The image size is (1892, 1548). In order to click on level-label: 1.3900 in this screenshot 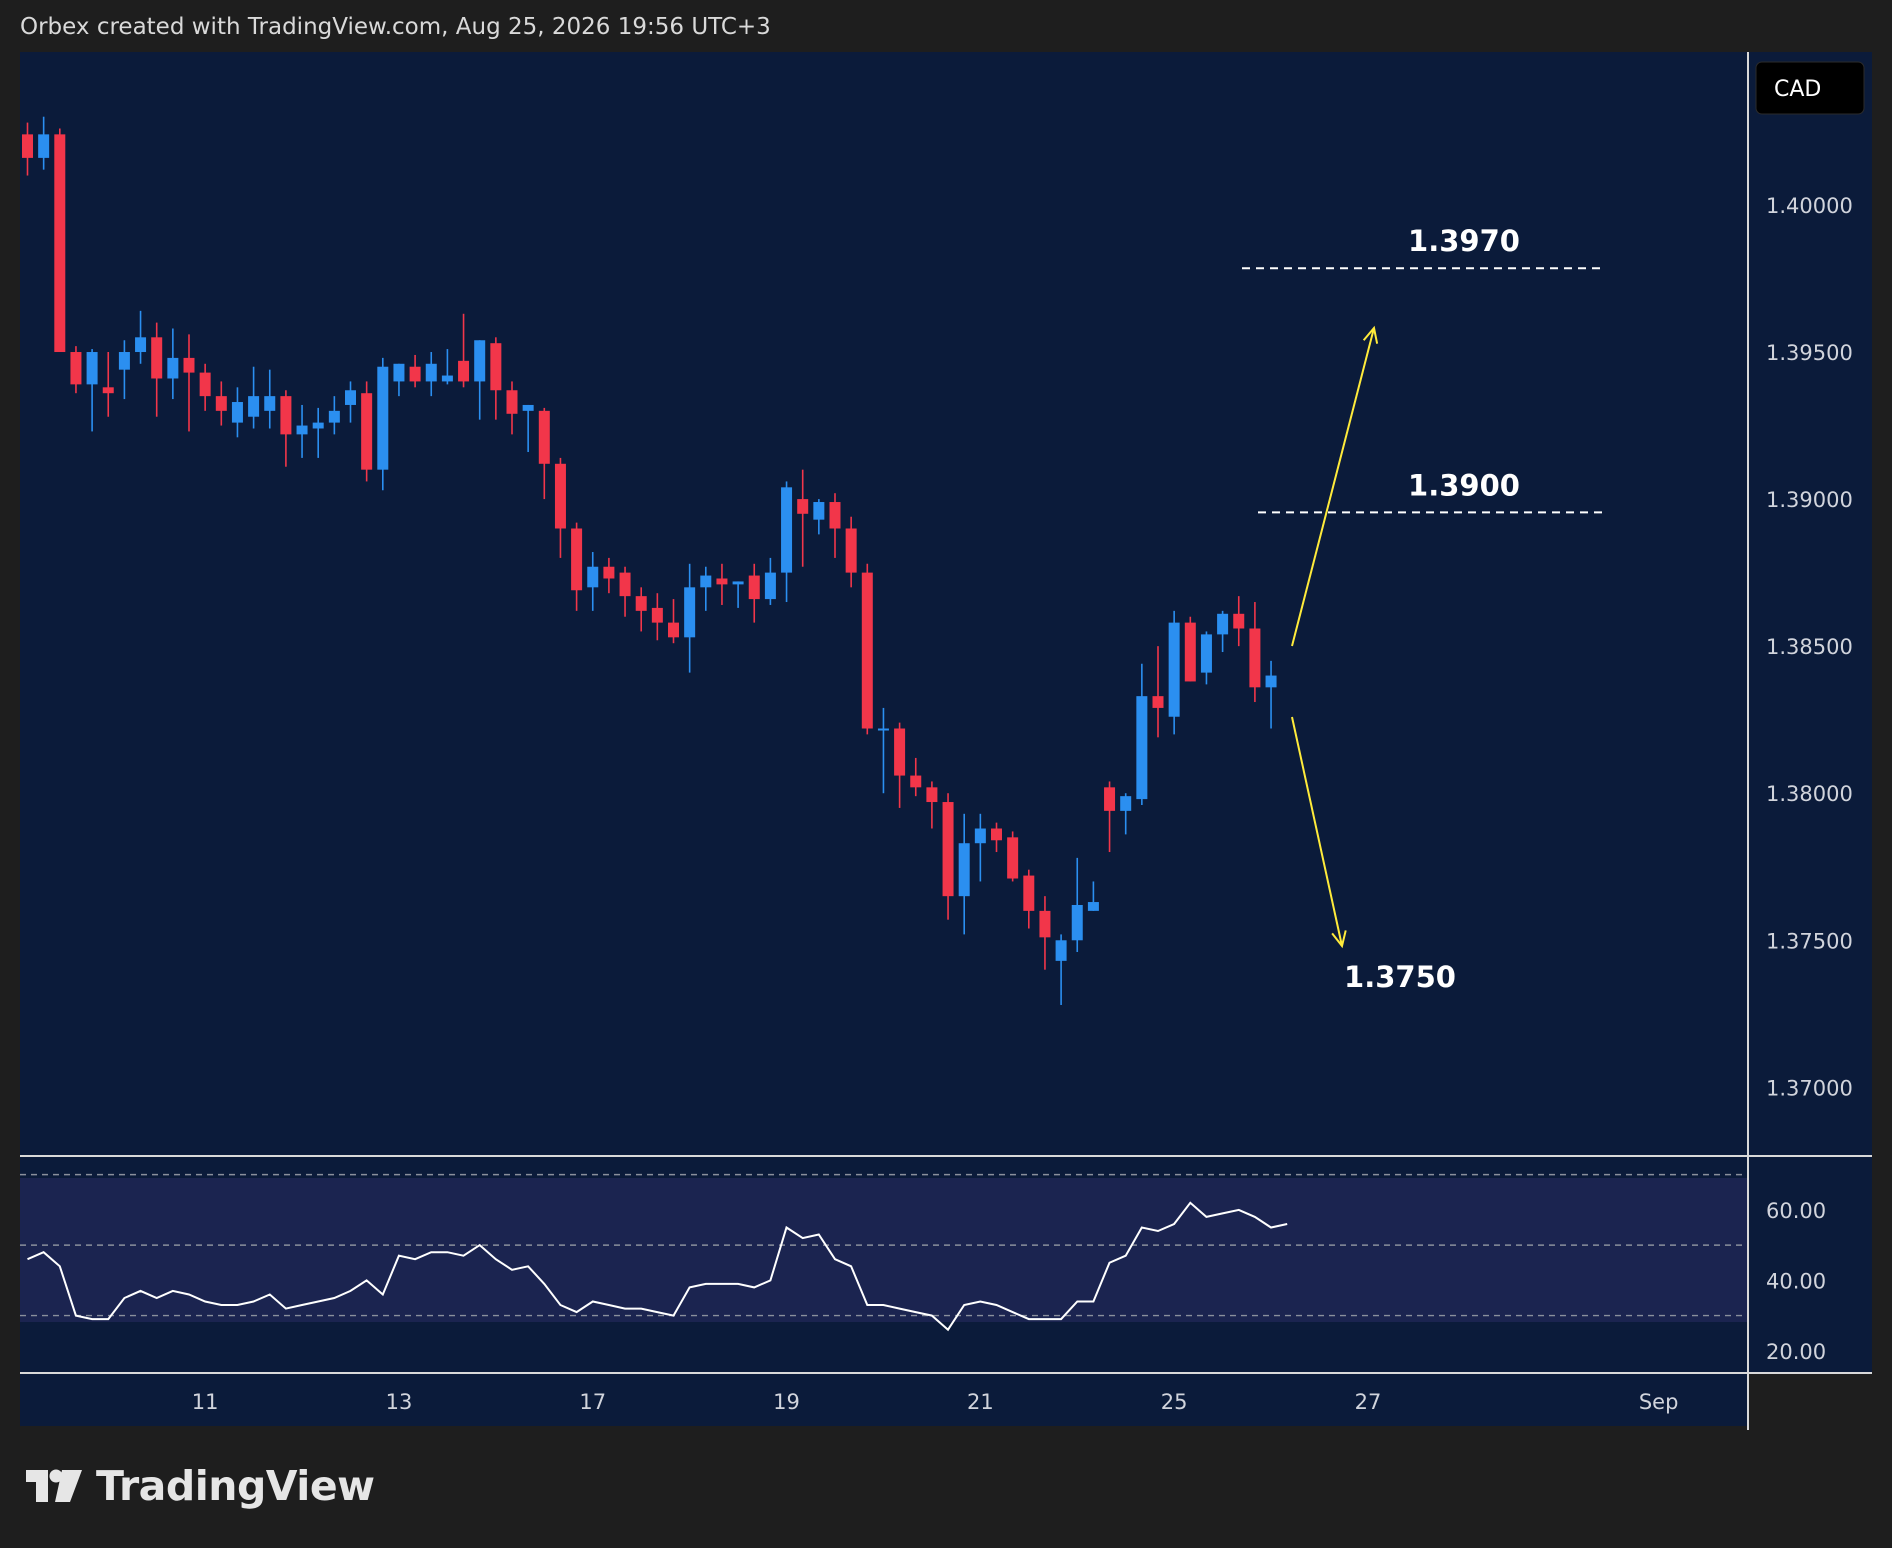, I will do `click(1464, 485)`.